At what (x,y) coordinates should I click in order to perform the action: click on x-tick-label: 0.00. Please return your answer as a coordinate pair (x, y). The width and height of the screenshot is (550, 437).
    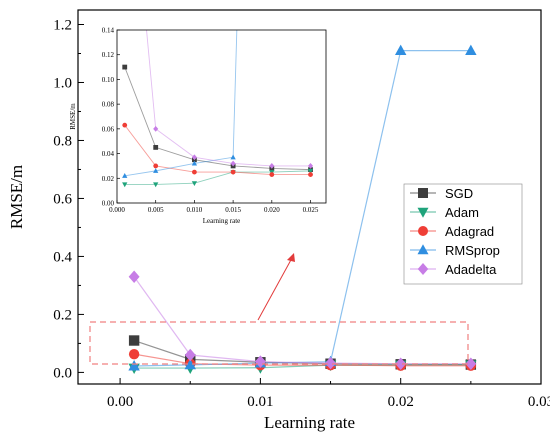
    Looking at the image, I should click on (120, 402).